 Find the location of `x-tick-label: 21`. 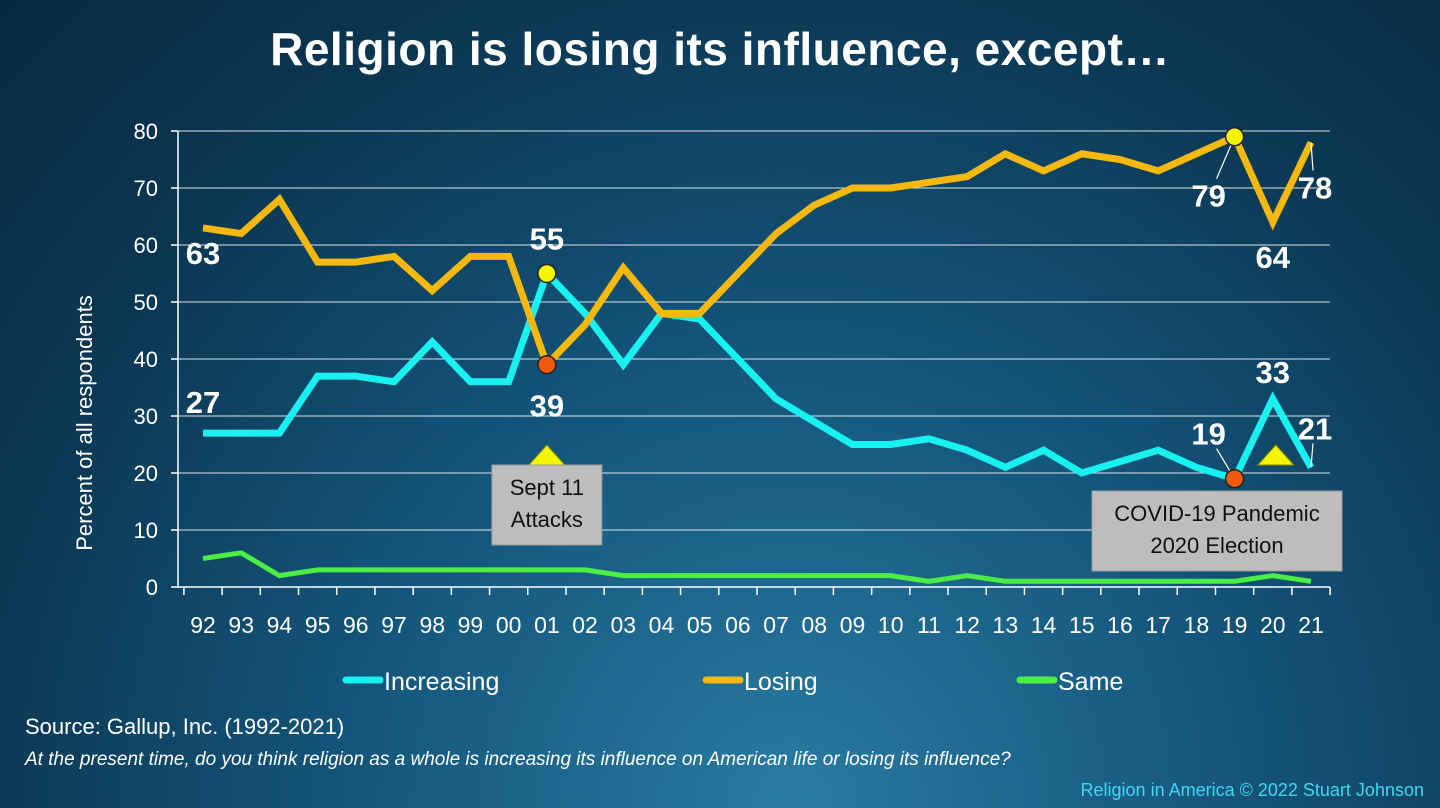

x-tick-label: 21 is located at coordinates (1311, 625).